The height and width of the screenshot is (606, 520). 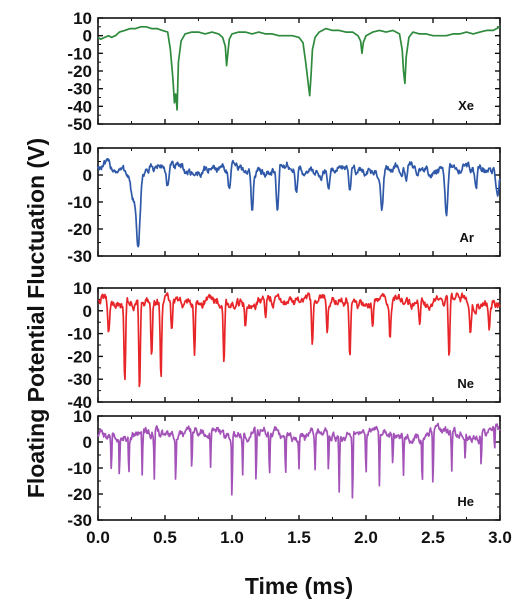 I want to click on series-line-he, so click(x=299, y=460).